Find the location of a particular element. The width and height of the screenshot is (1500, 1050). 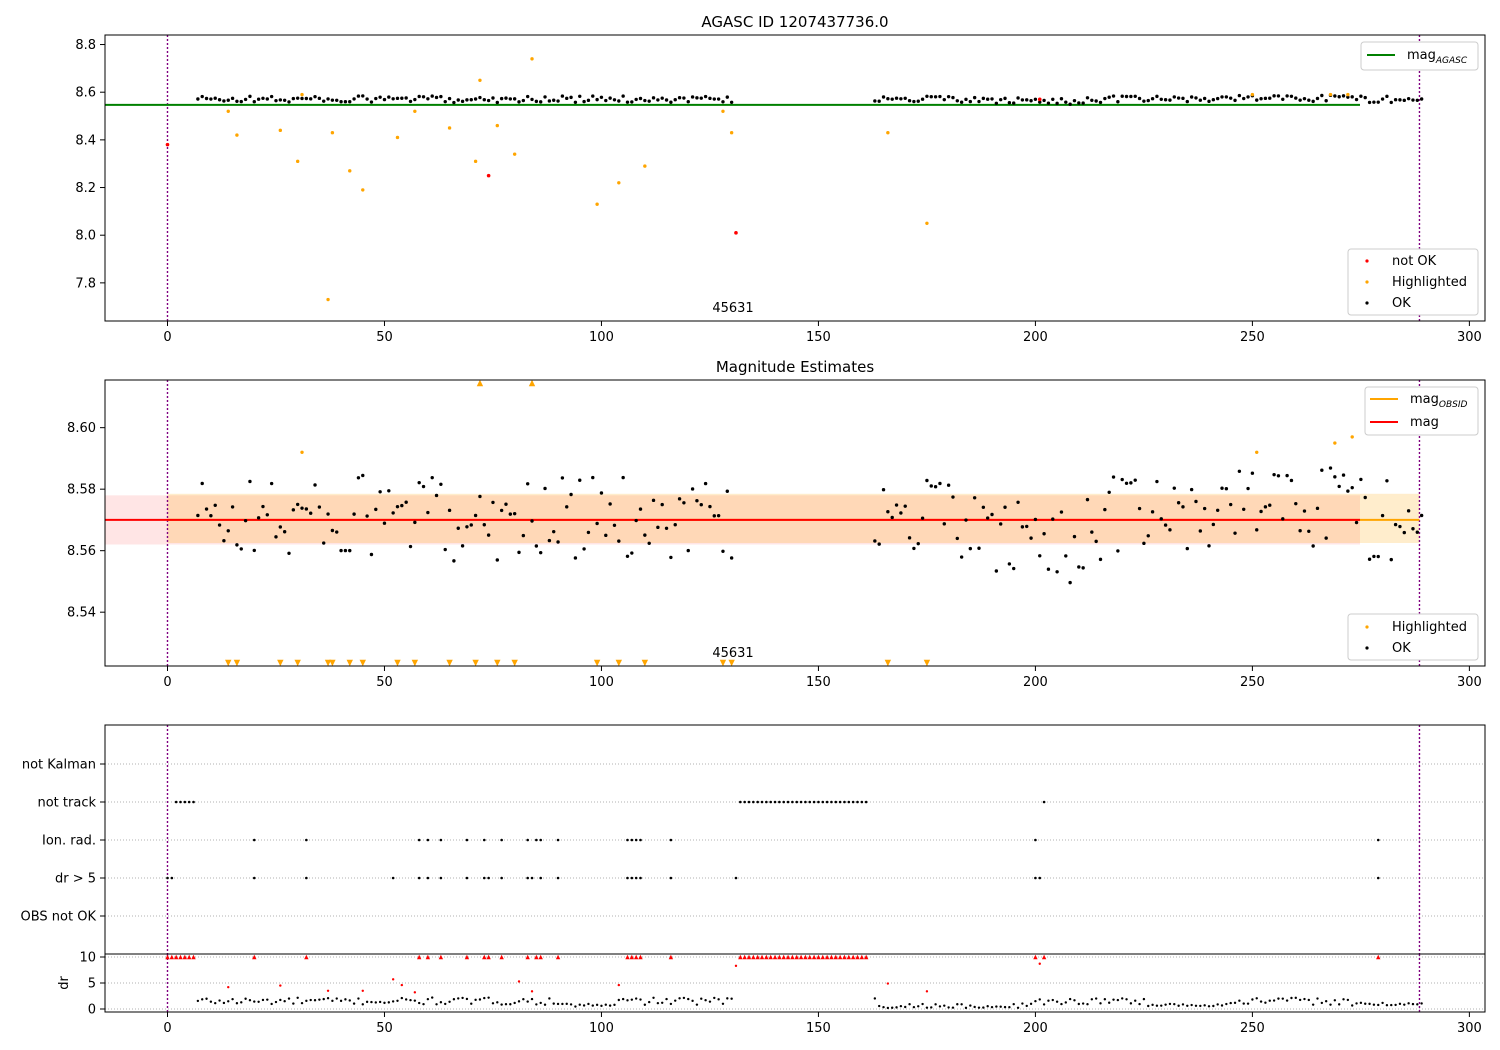

x-tick-label: 0 is located at coordinates (167, 1028).